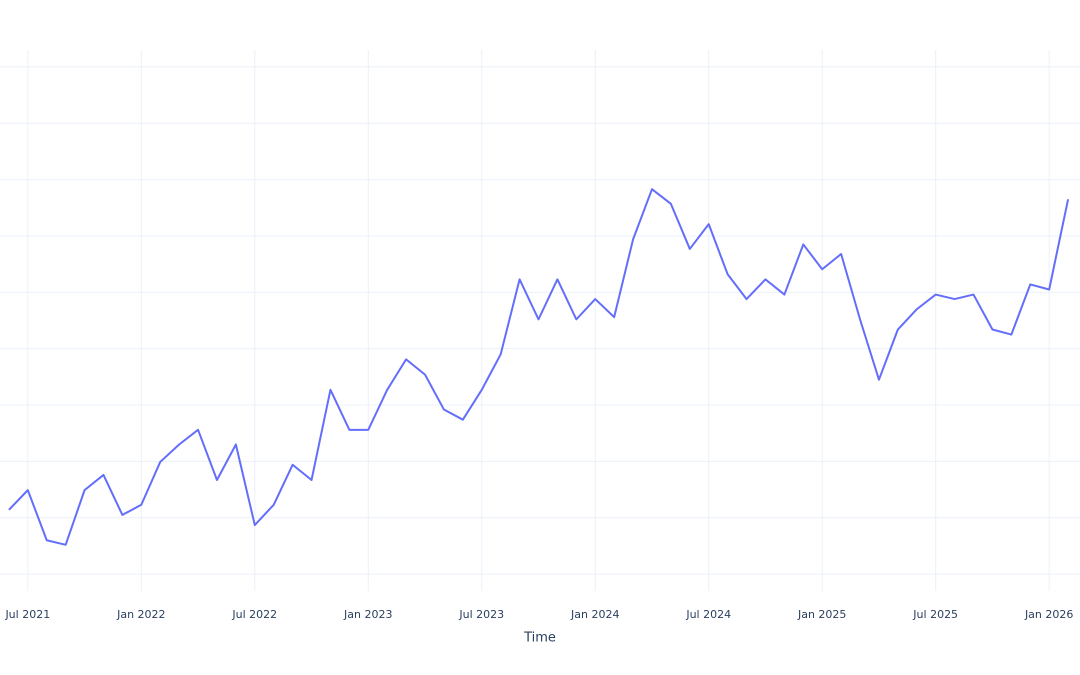 Image resolution: width=1080 pixels, height=675 pixels. What do you see at coordinates (708, 614) in the screenshot?
I see `x-tick-label: Jul 2024` at bounding box center [708, 614].